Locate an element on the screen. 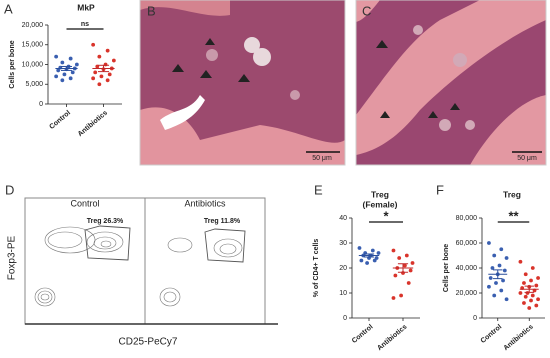  flow-title: Control is located at coordinates (84, 203).